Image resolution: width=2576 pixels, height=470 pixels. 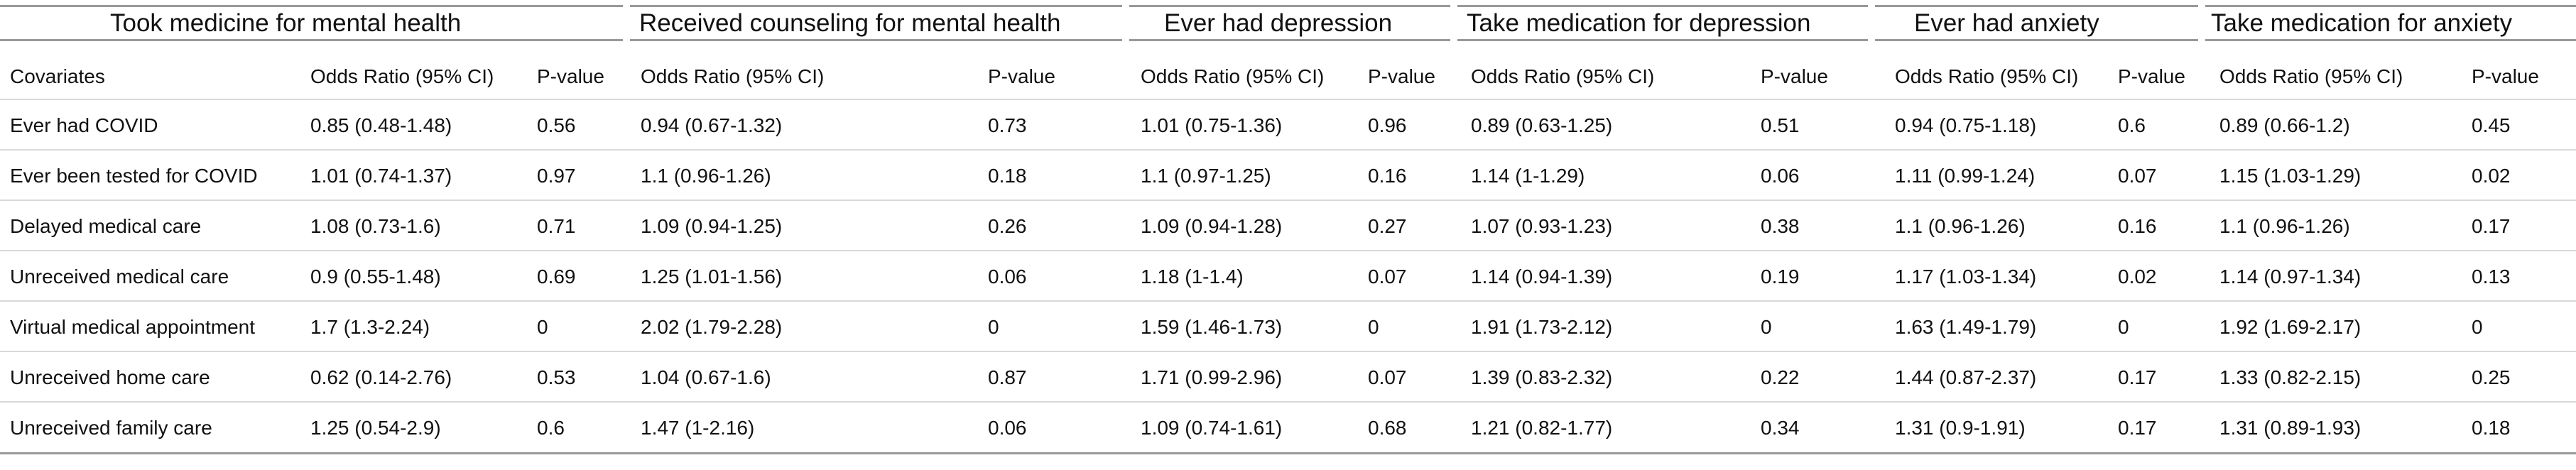 What do you see at coordinates (119, 277) in the screenshot?
I see `covariate-label: Unreceived medical care` at bounding box center [119, 277].